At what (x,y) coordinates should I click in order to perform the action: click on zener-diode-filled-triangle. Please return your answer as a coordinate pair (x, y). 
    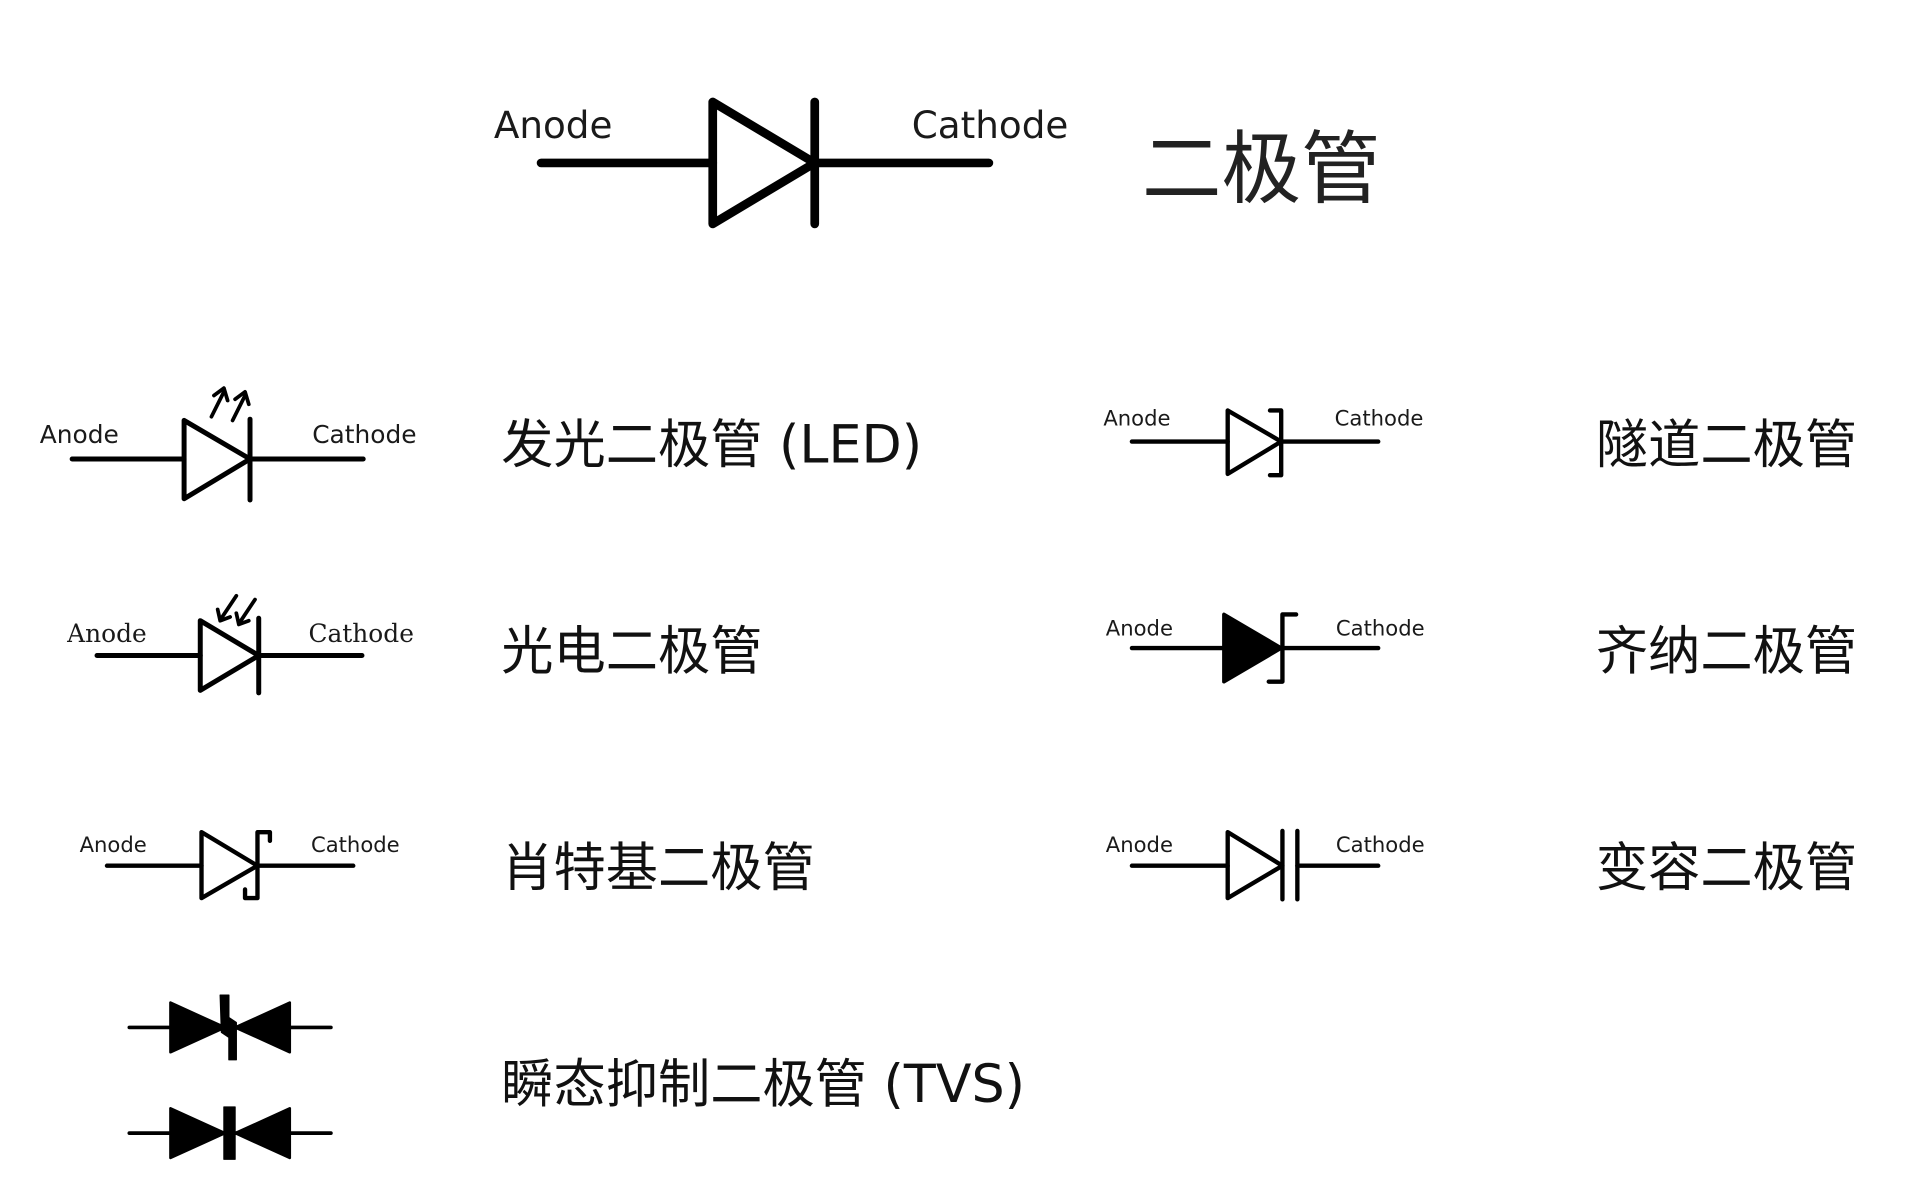
    Looking at the image, I should click on (1253, 648).